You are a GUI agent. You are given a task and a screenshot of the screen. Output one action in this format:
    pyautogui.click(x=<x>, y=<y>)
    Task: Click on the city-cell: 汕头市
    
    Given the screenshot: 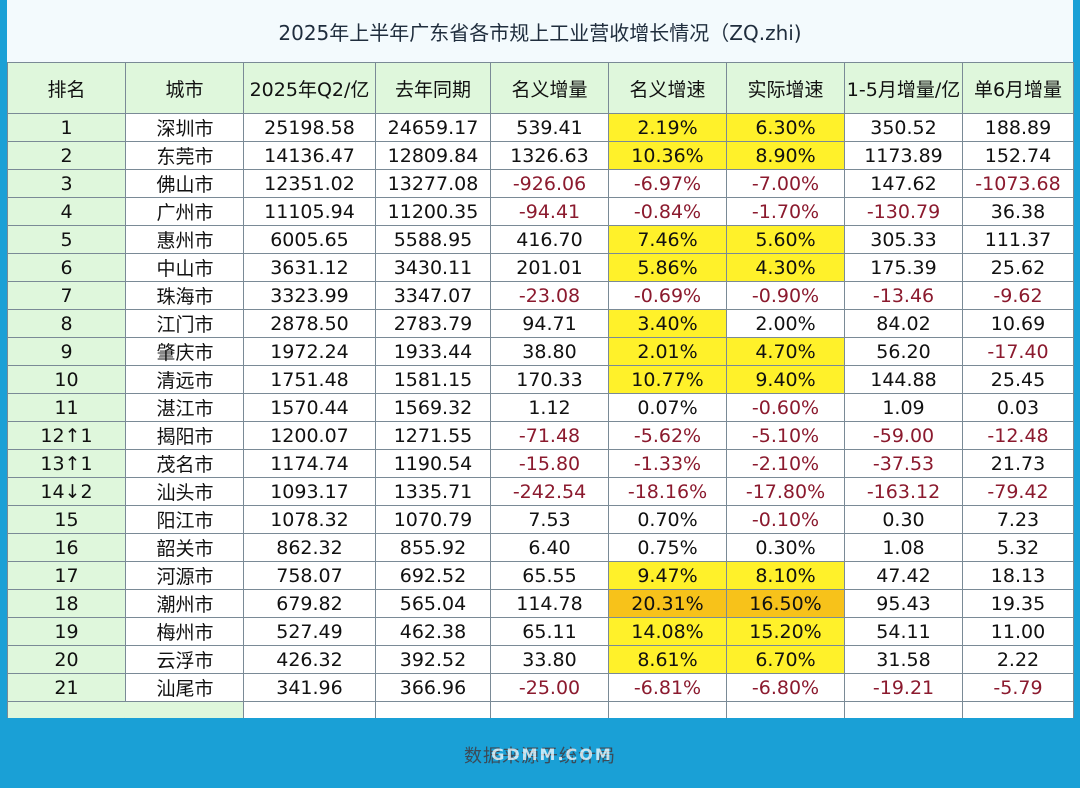 What is the action you would take?
    pyautogui.click(x=184, y=491)
    